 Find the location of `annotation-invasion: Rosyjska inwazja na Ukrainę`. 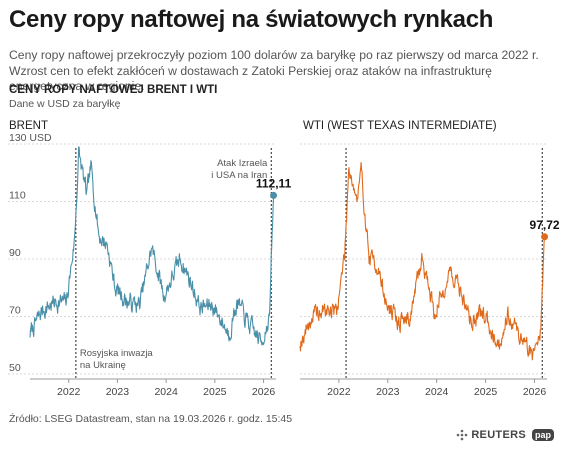

annotation-invasion: Rosyjska inwazja na Ukrainę is located at coordinates (117, 359).